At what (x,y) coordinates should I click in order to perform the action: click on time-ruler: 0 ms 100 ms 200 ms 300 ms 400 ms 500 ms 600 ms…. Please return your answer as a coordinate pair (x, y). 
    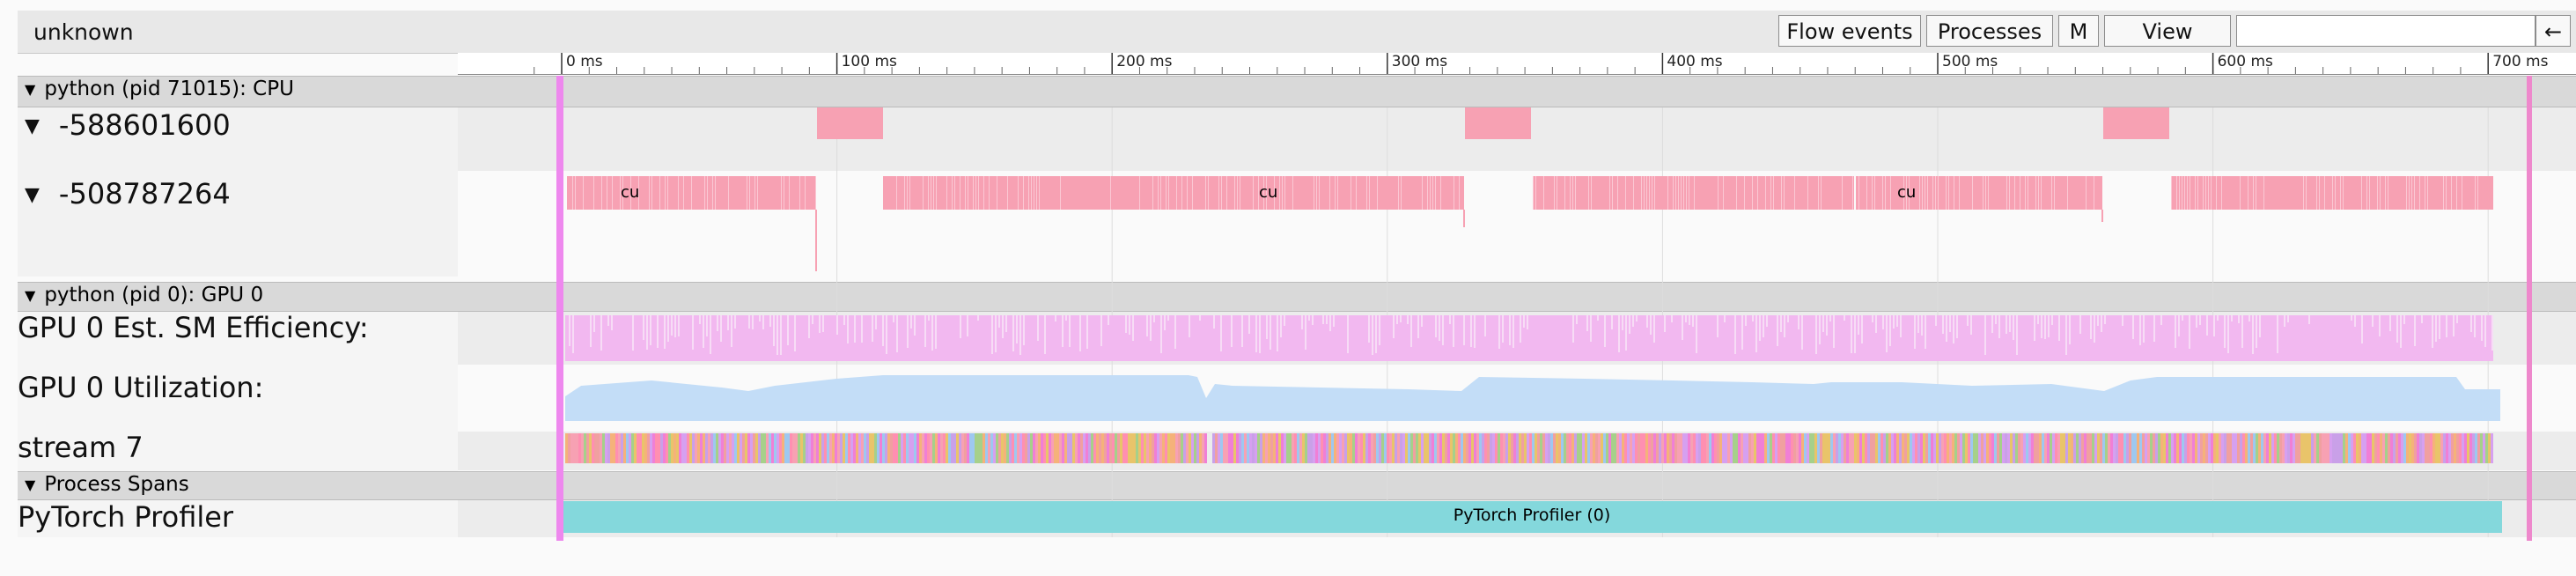
    Looking at the image, I should click on (1517, 64).